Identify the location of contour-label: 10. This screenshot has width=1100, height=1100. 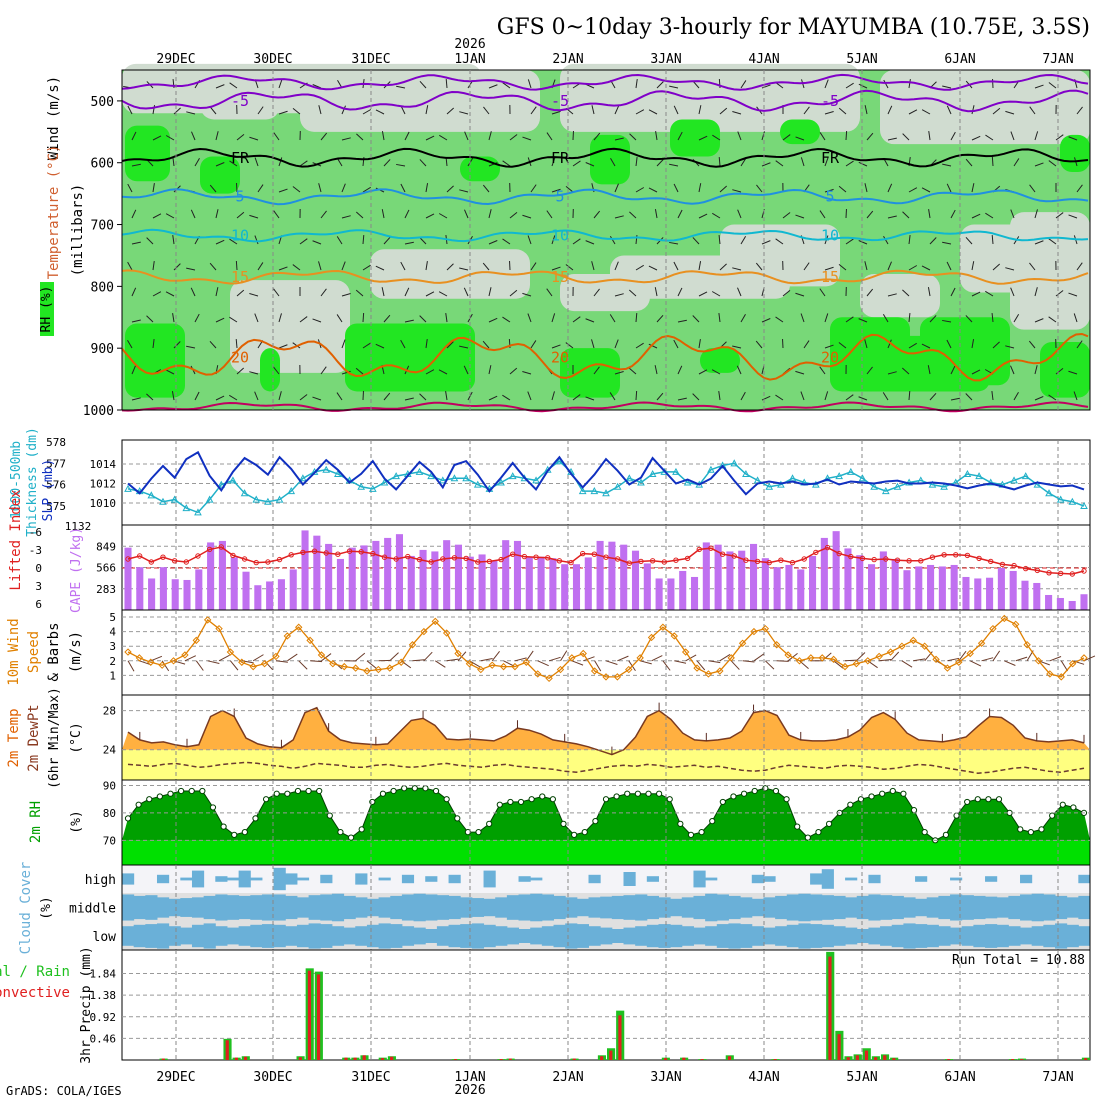
(830, 236).